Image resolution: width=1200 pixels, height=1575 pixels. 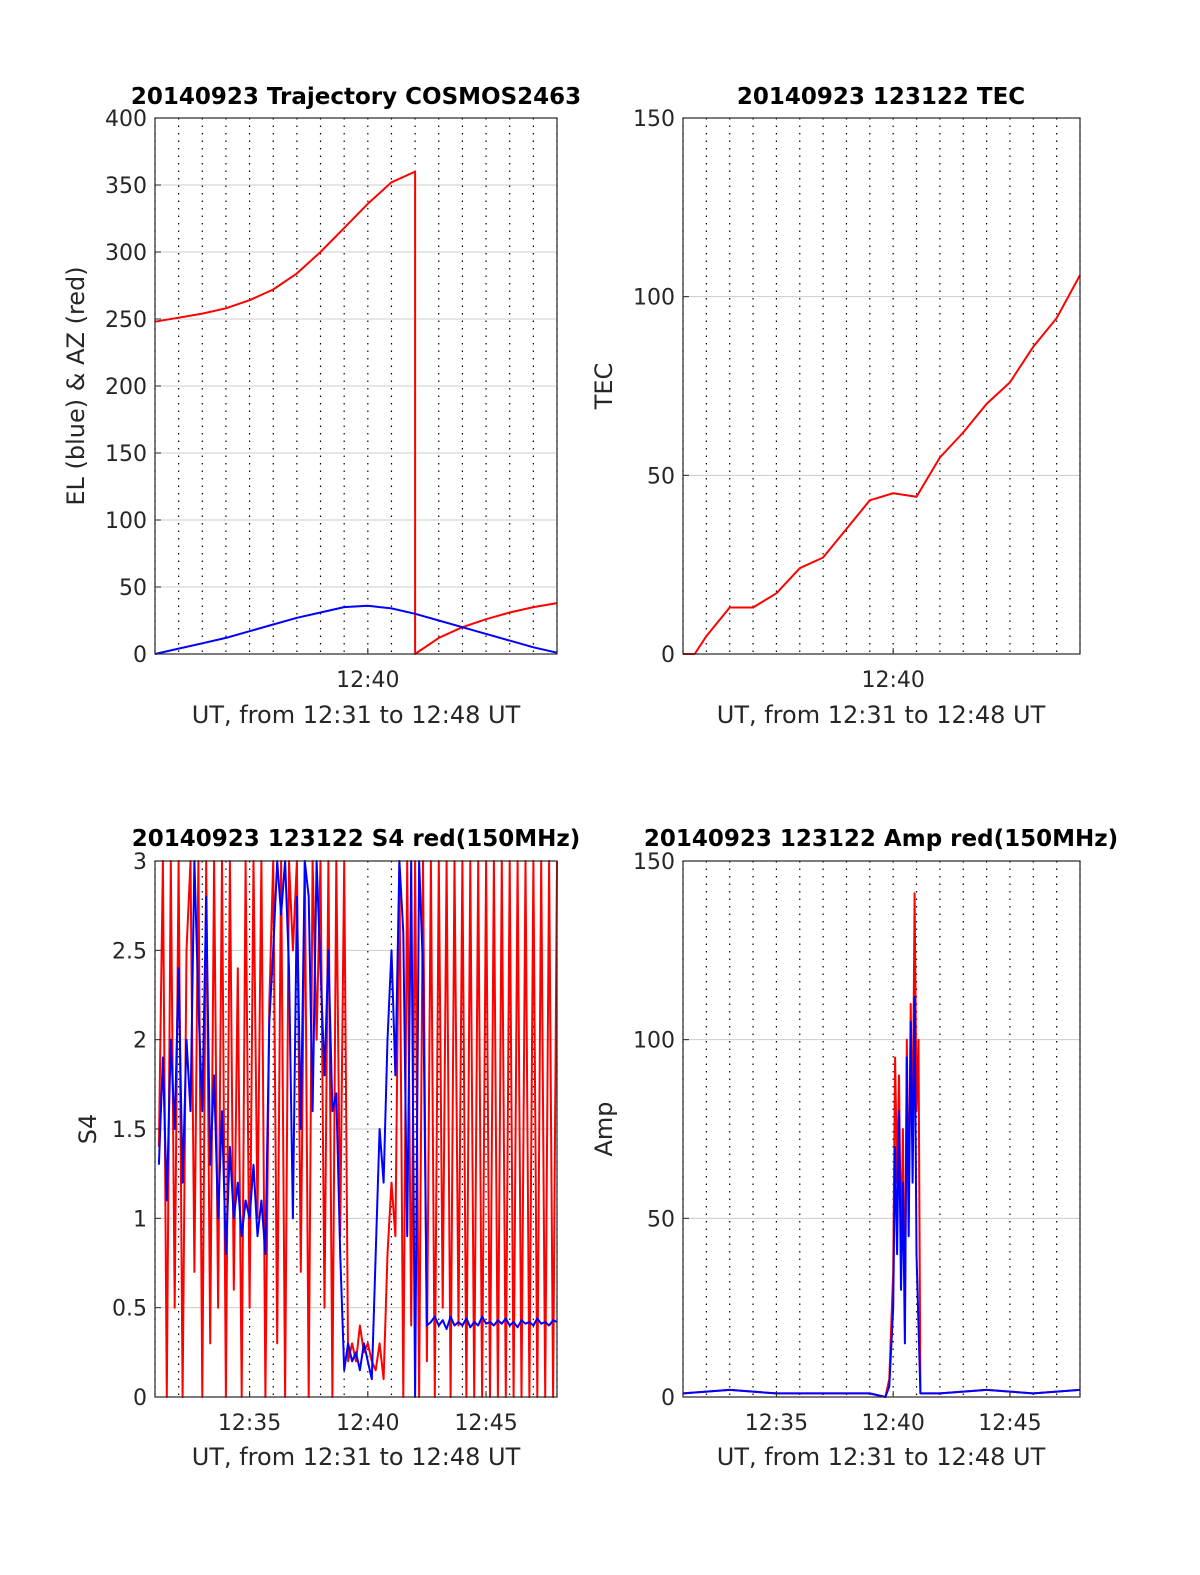 I want to click on trajectory-xlabel: UT, from 12:31 to 12:48 UT, so click(x=356, y=715).